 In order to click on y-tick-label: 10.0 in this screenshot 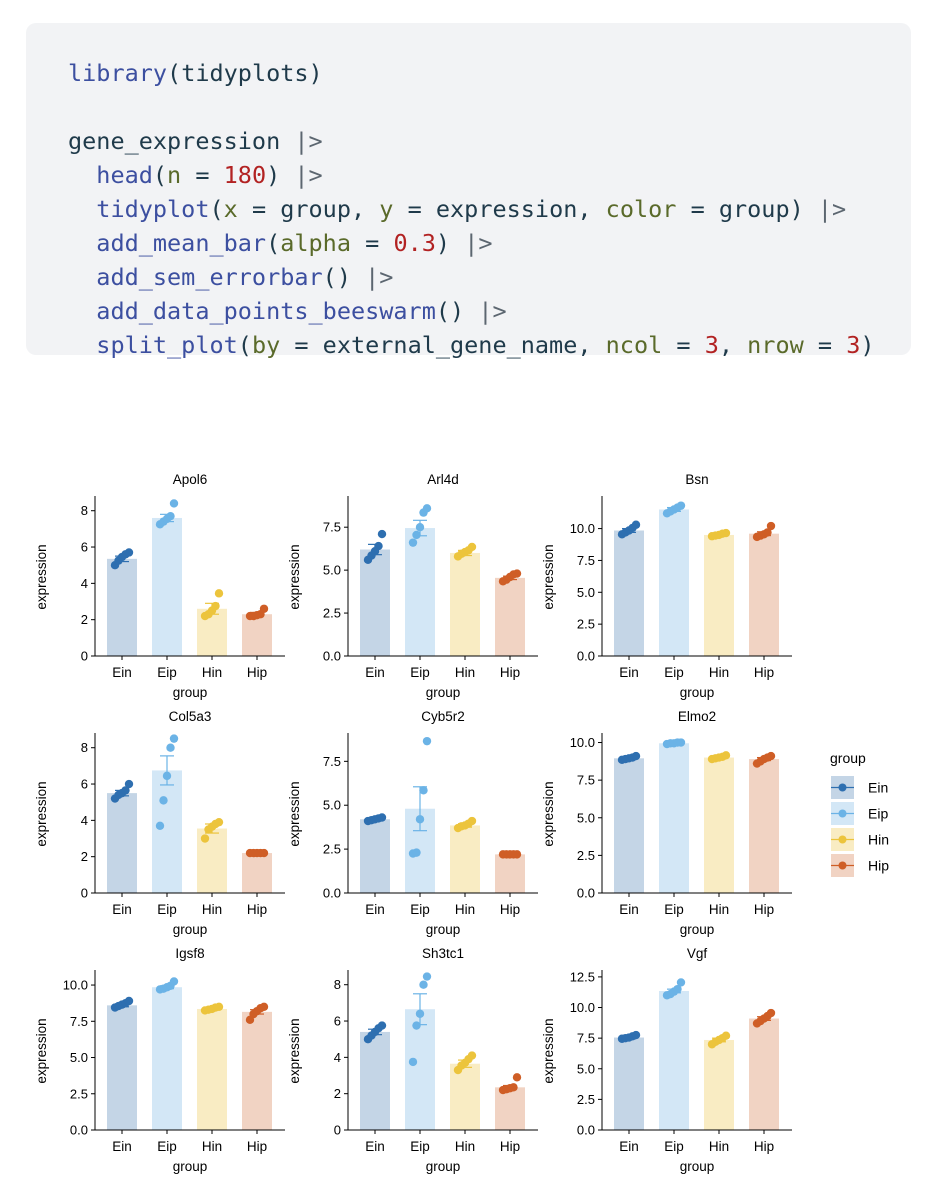, I will do `click(582, 742)`.